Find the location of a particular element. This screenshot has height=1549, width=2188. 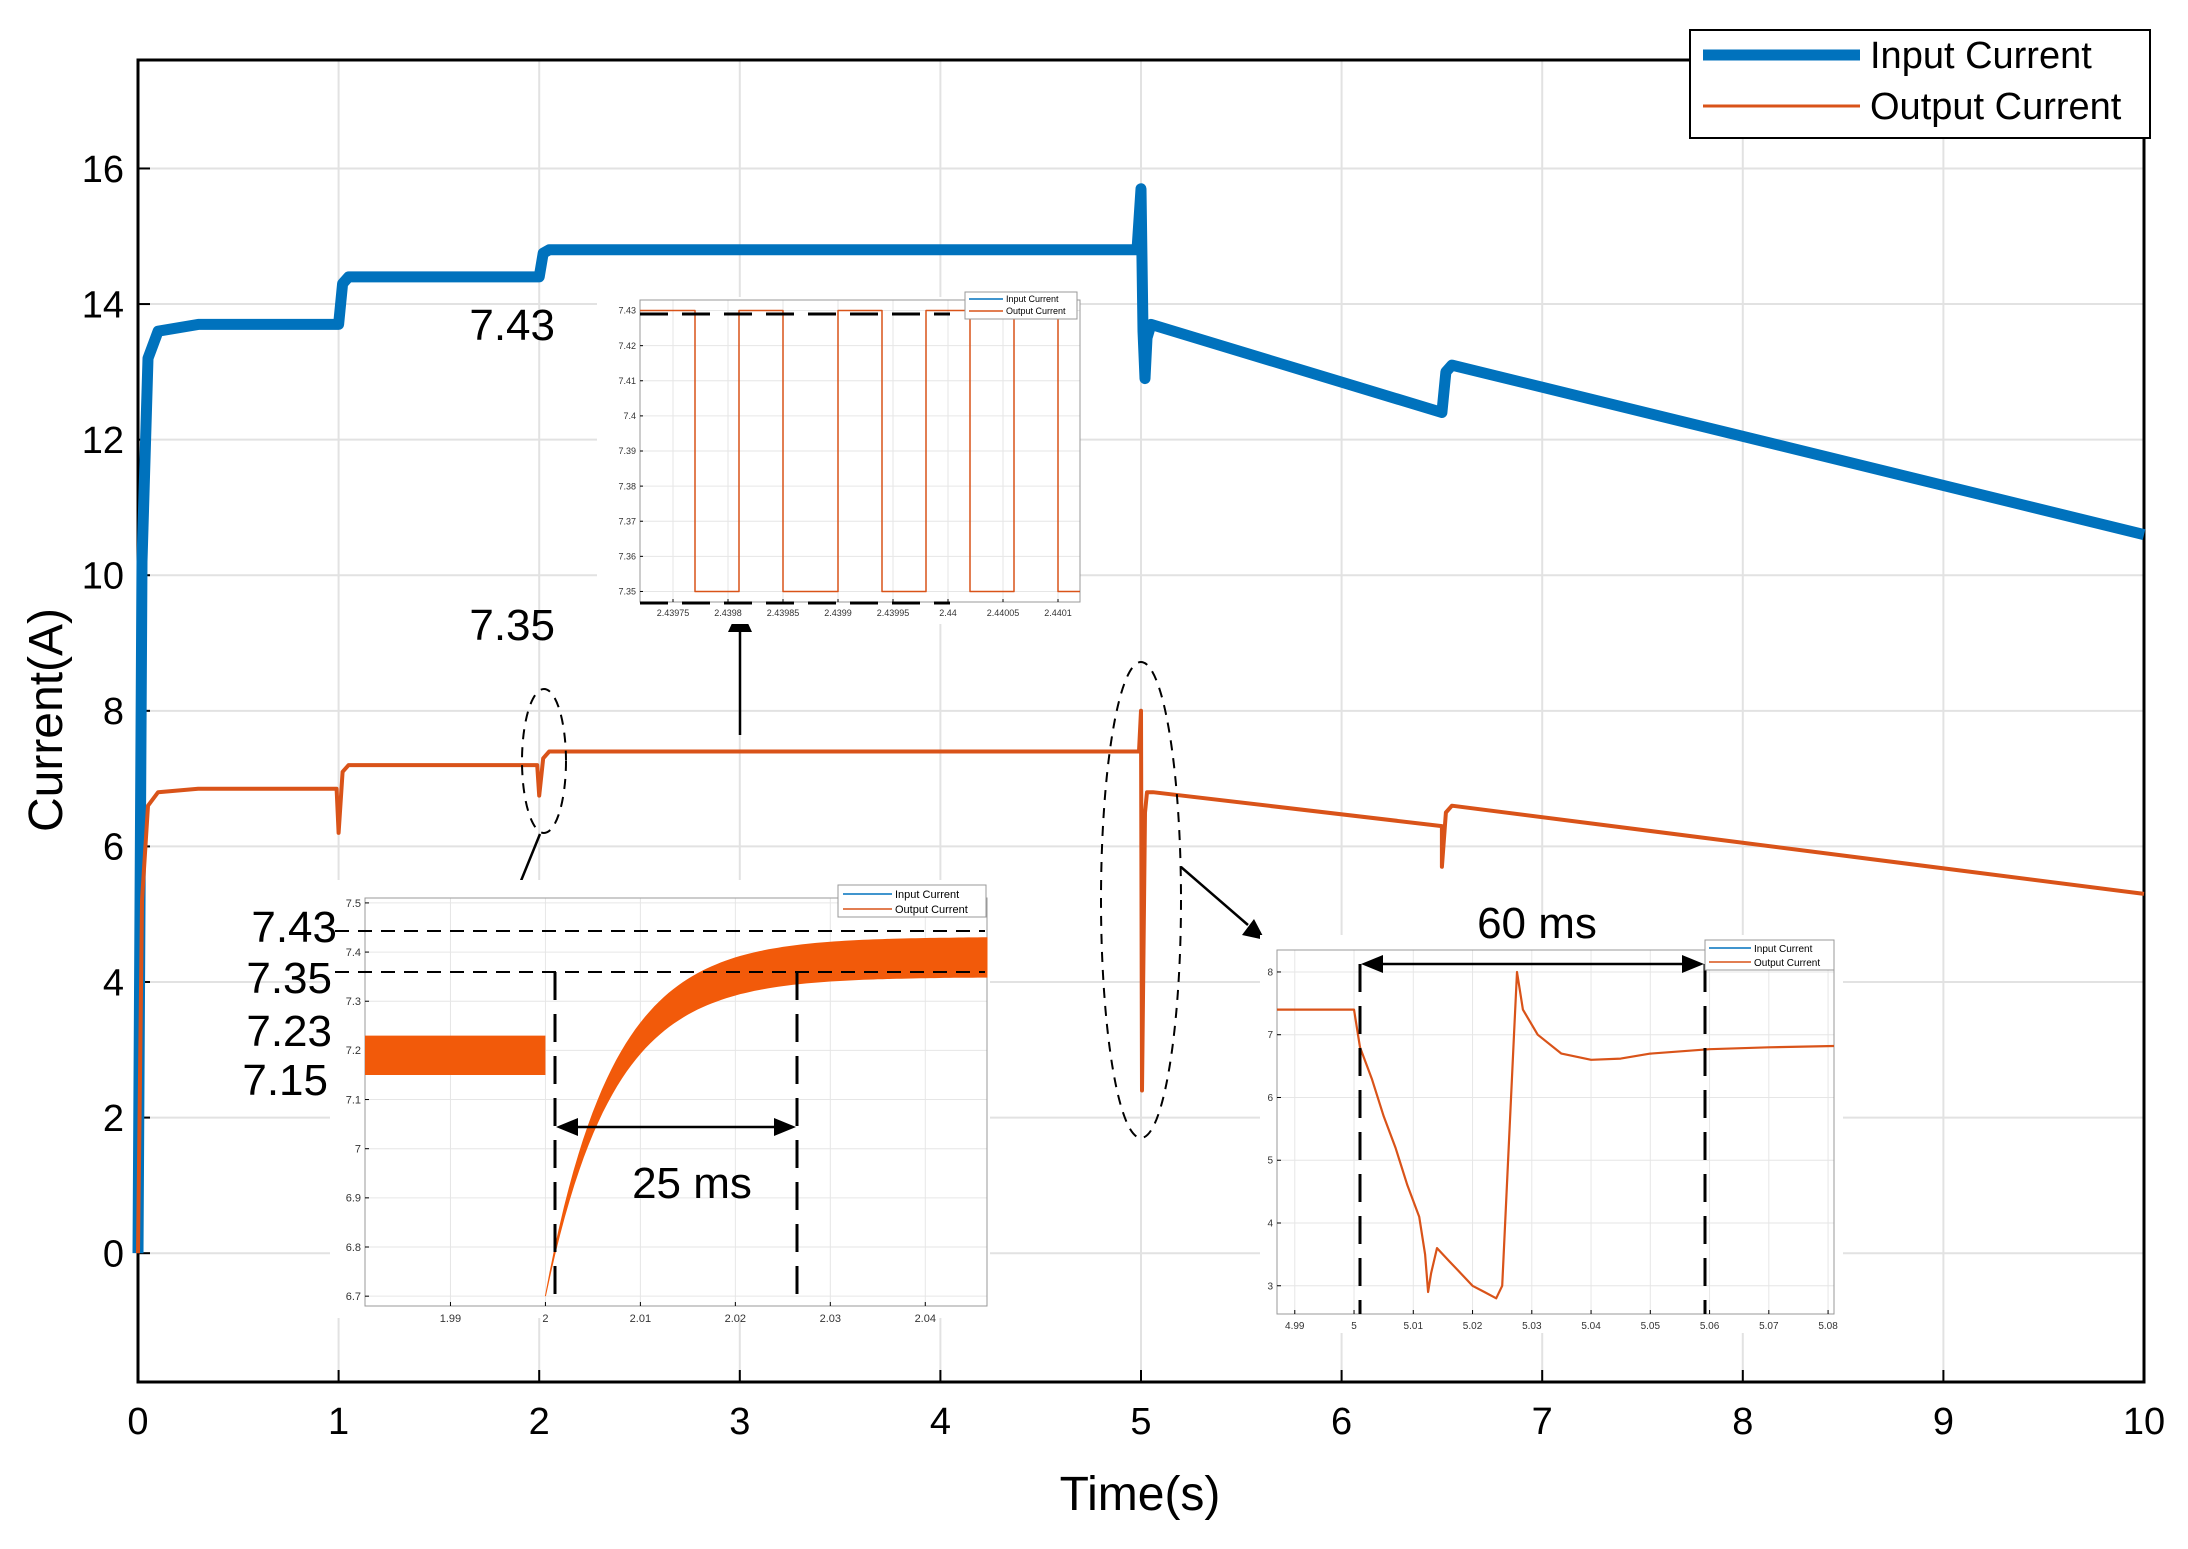

right-inset-span-label: 60 ms is located at coordinates (1537, 923).